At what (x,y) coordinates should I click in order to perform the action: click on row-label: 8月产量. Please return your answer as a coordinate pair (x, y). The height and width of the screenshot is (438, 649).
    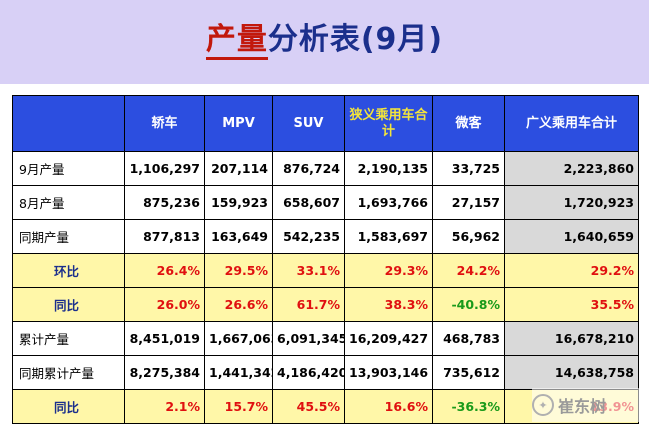
    Looking at the image, I should click on (68, 202).